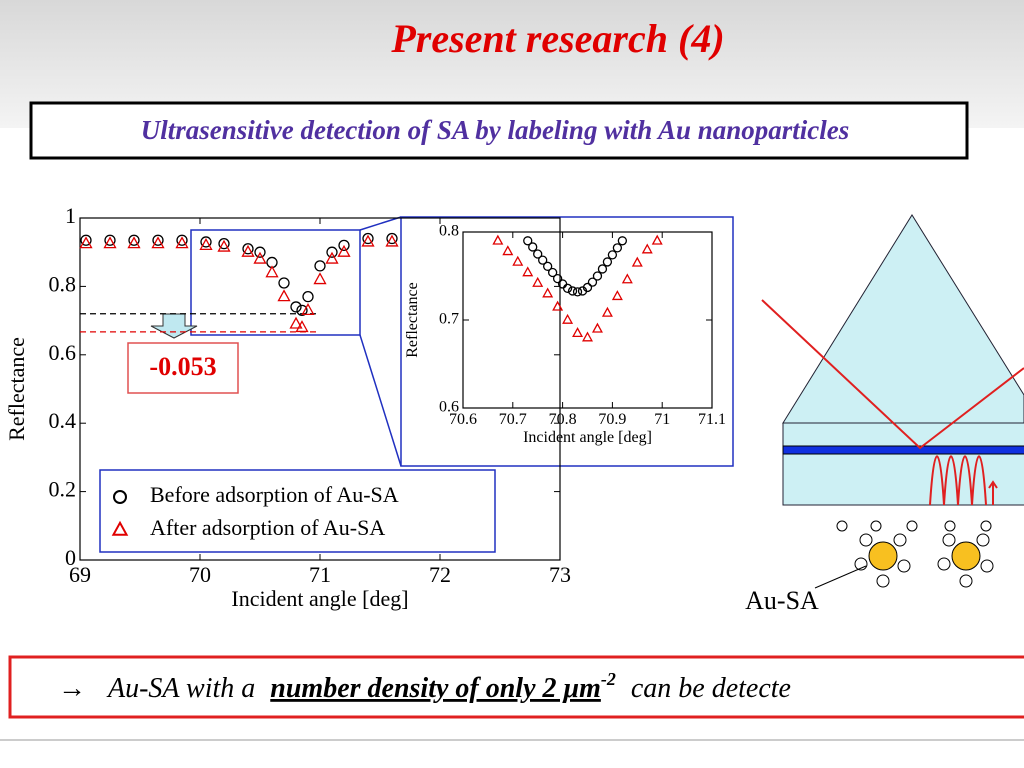 Image resolution: width=1024 pixels, height=768 pixels. What do you see at coordinates (320, 574) in the screenshot?
I see `x-tick-label: 71` at bounding box center [320, 574].